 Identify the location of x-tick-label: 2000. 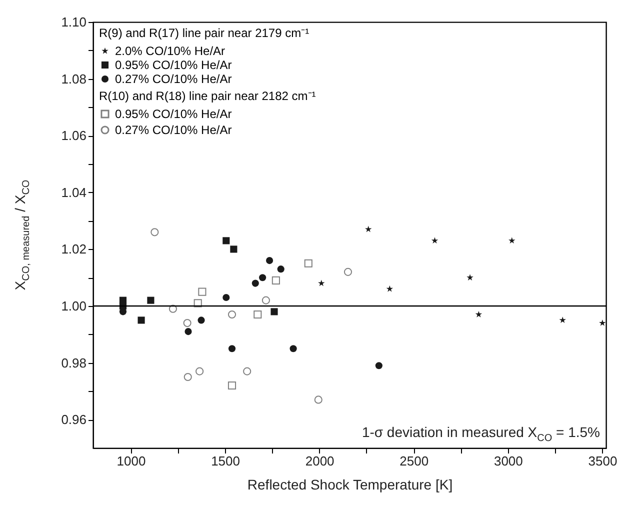
(319, 461).